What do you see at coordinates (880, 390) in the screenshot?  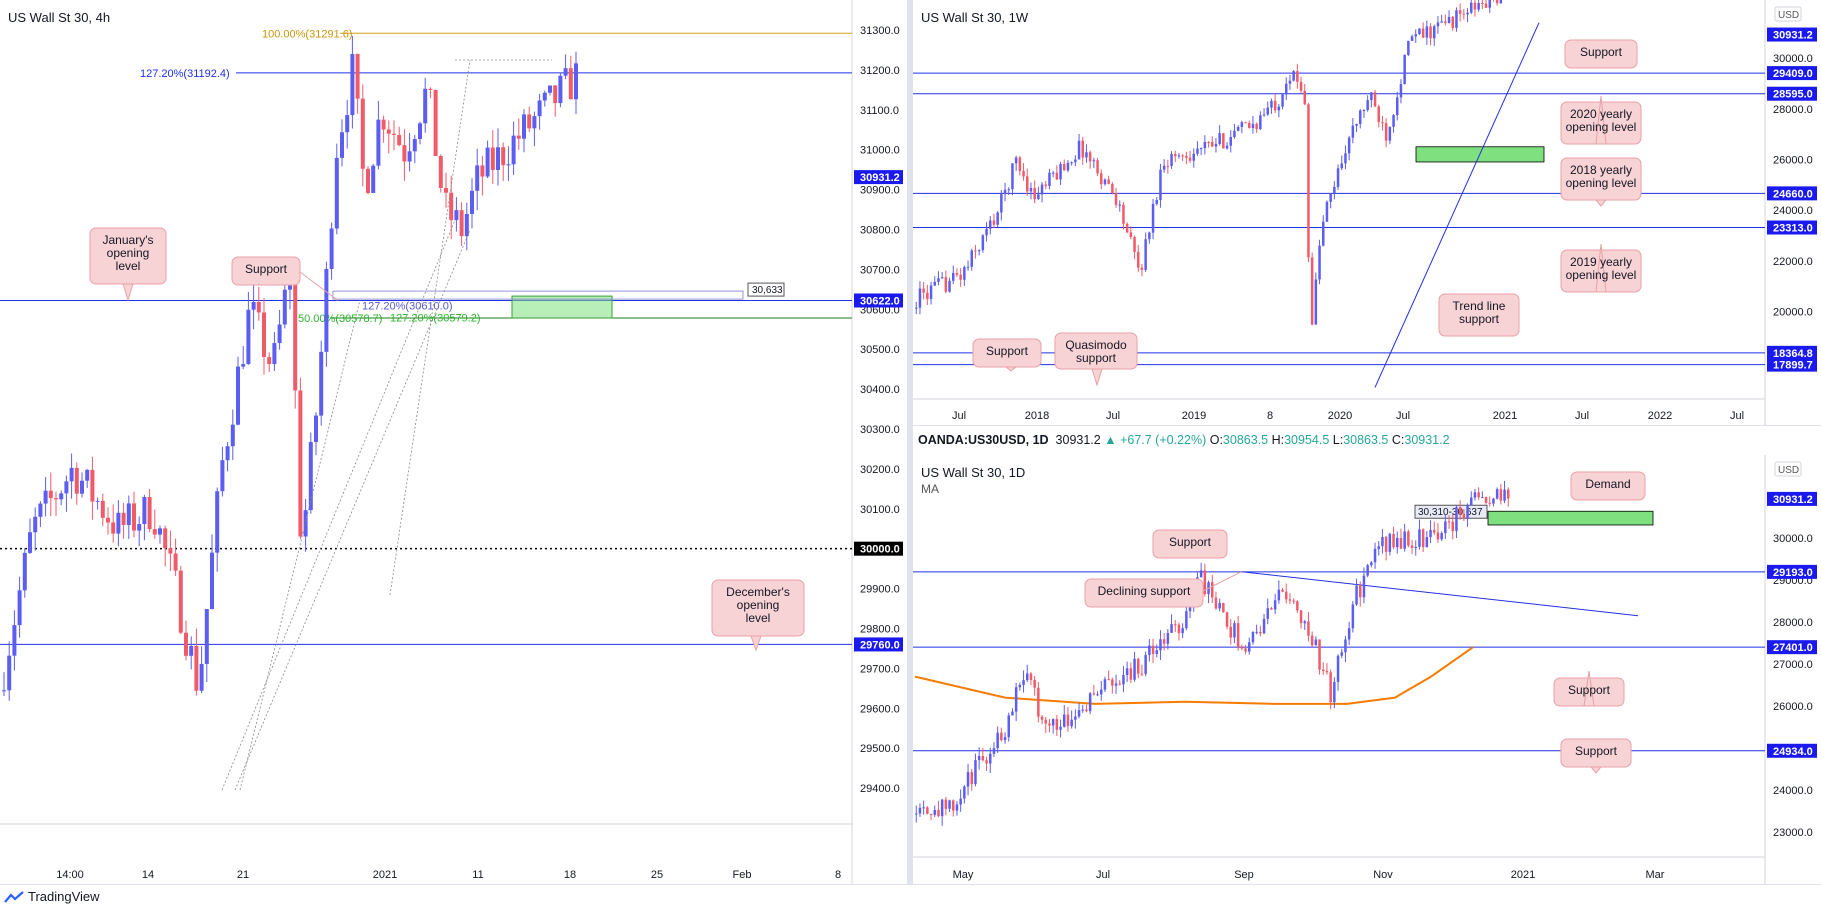 I see `y-tick-label: 30400.0` at bounding box center [880, 390].